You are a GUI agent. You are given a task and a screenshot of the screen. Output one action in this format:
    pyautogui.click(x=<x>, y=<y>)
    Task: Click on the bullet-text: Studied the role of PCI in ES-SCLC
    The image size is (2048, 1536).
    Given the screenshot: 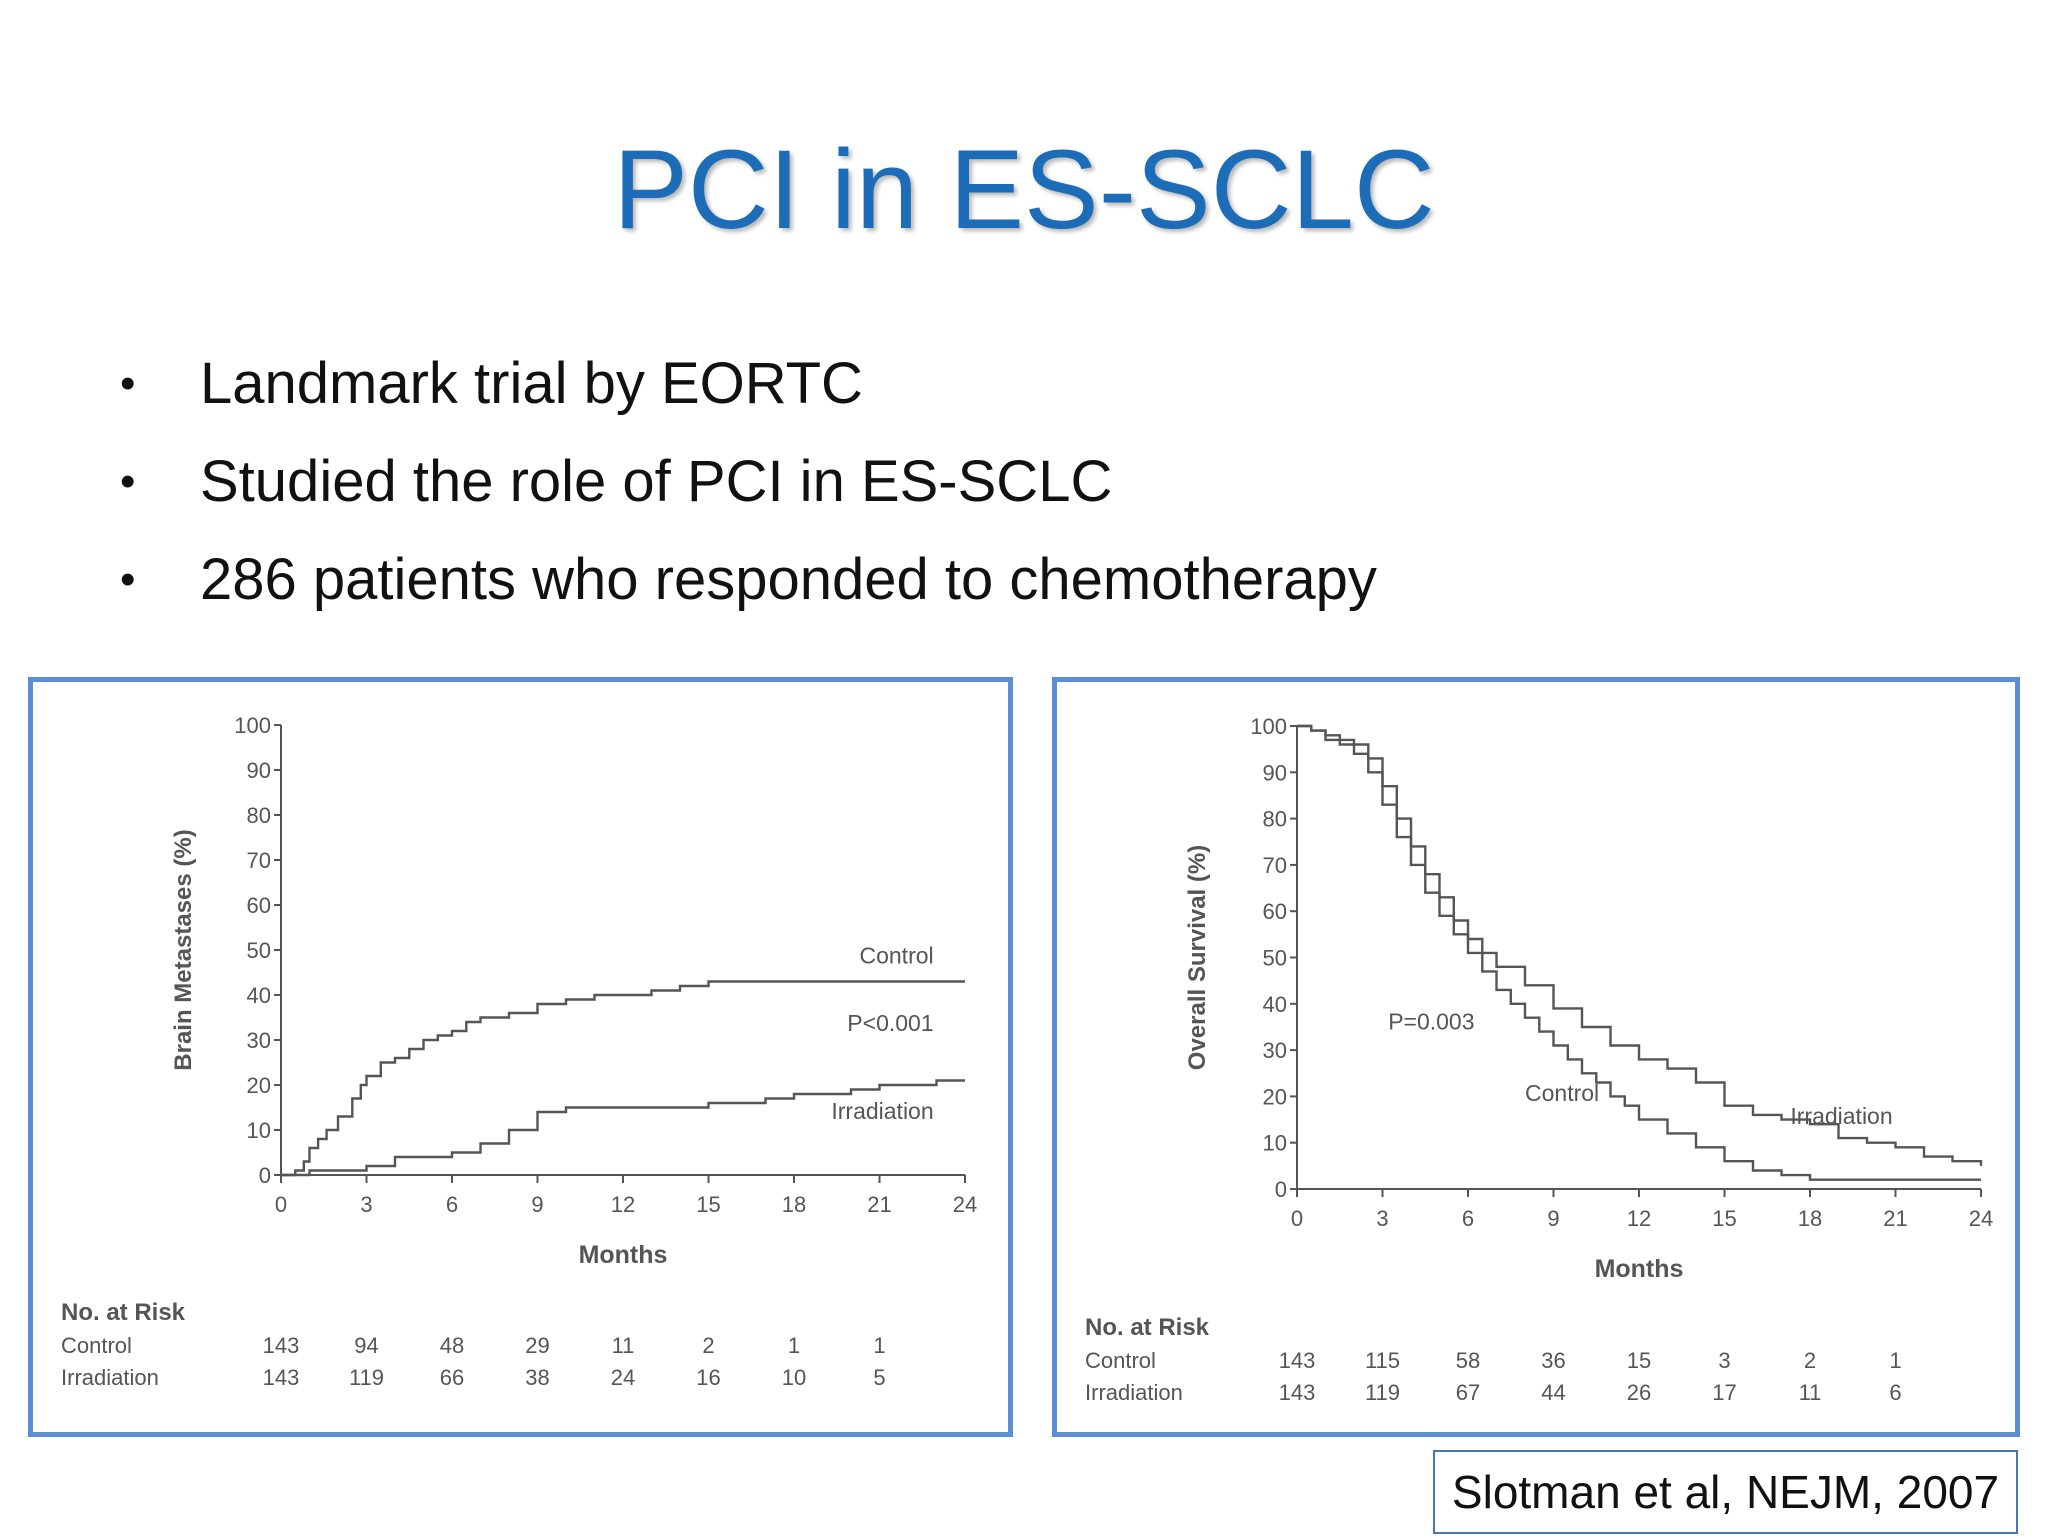 What is the action you would take?
    pyautogui.click(x=656, y=481)
    